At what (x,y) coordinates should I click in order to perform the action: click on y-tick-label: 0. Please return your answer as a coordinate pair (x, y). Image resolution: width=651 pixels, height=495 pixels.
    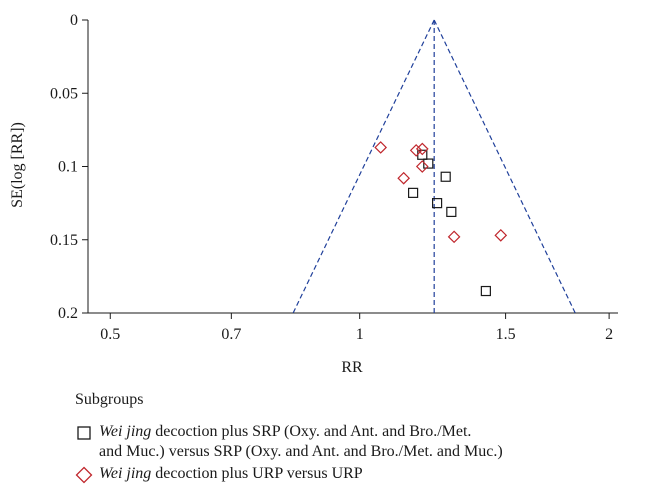
    Looking at the image, I should click on (74, 20).